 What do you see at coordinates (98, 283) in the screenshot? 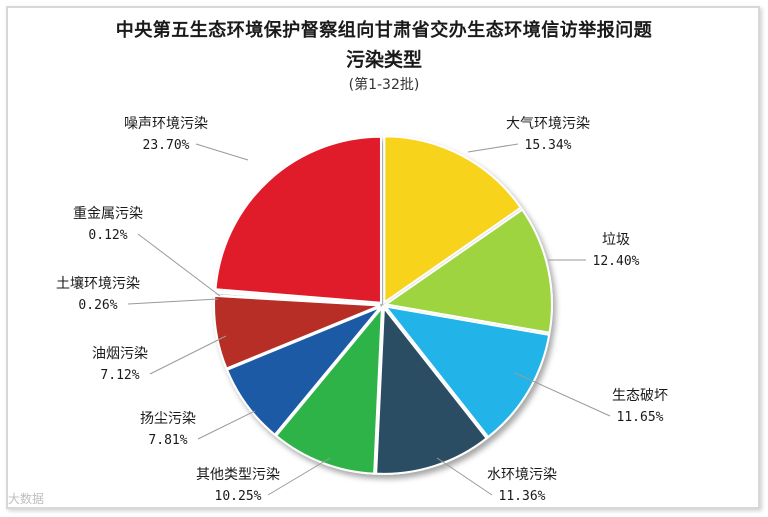
I see `slice-label: 土壤环境污染` at bounding box center [98, 283].